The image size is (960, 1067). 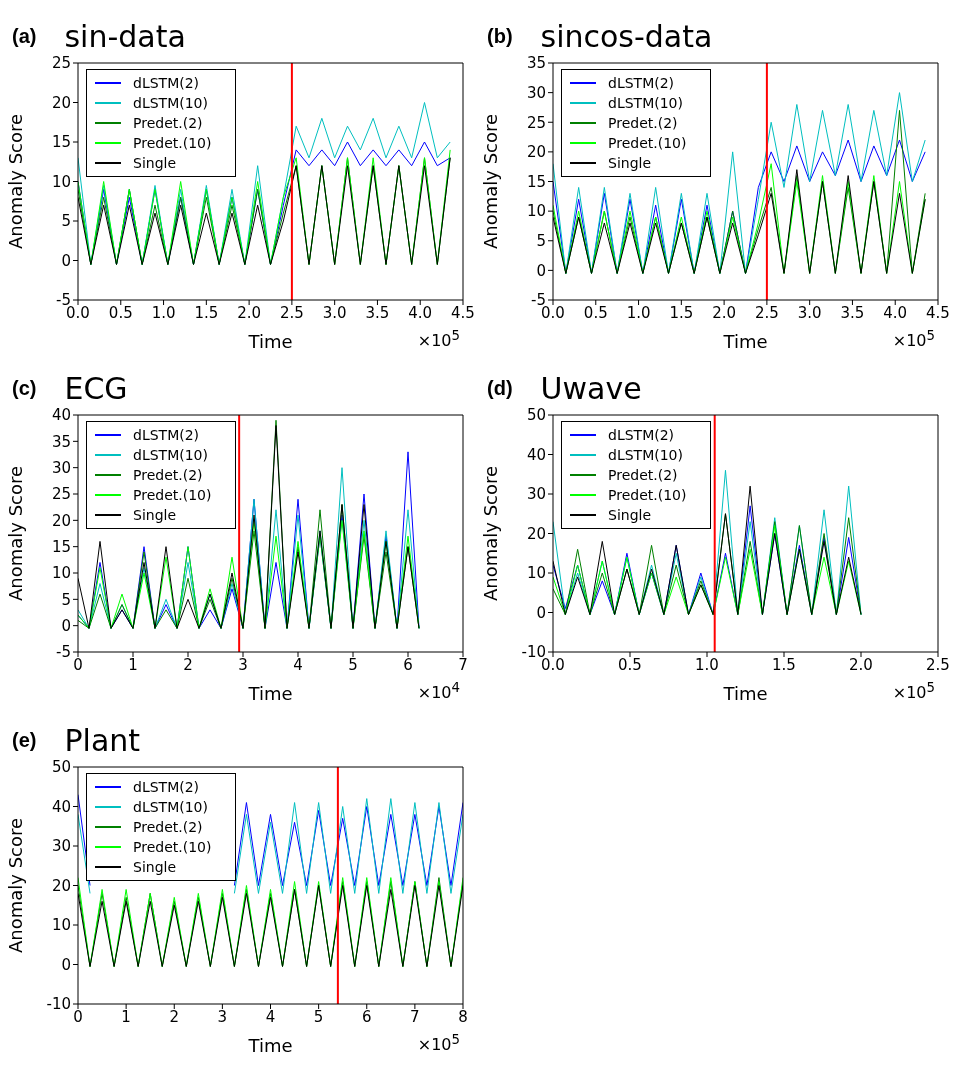 What do you see at coordinates (591, 388) in the screenshot?
I see `chart-title: Uwave` at bounding box center [591, 388].